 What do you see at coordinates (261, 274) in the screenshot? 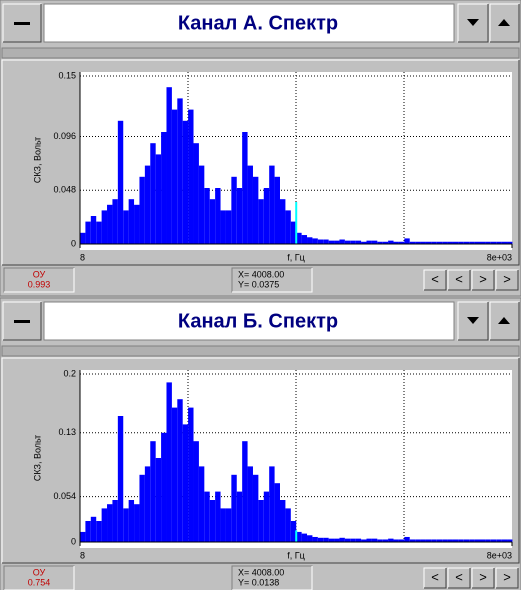
I see `cursor-x: X= 4008.00` at bounding box center [261, 274].